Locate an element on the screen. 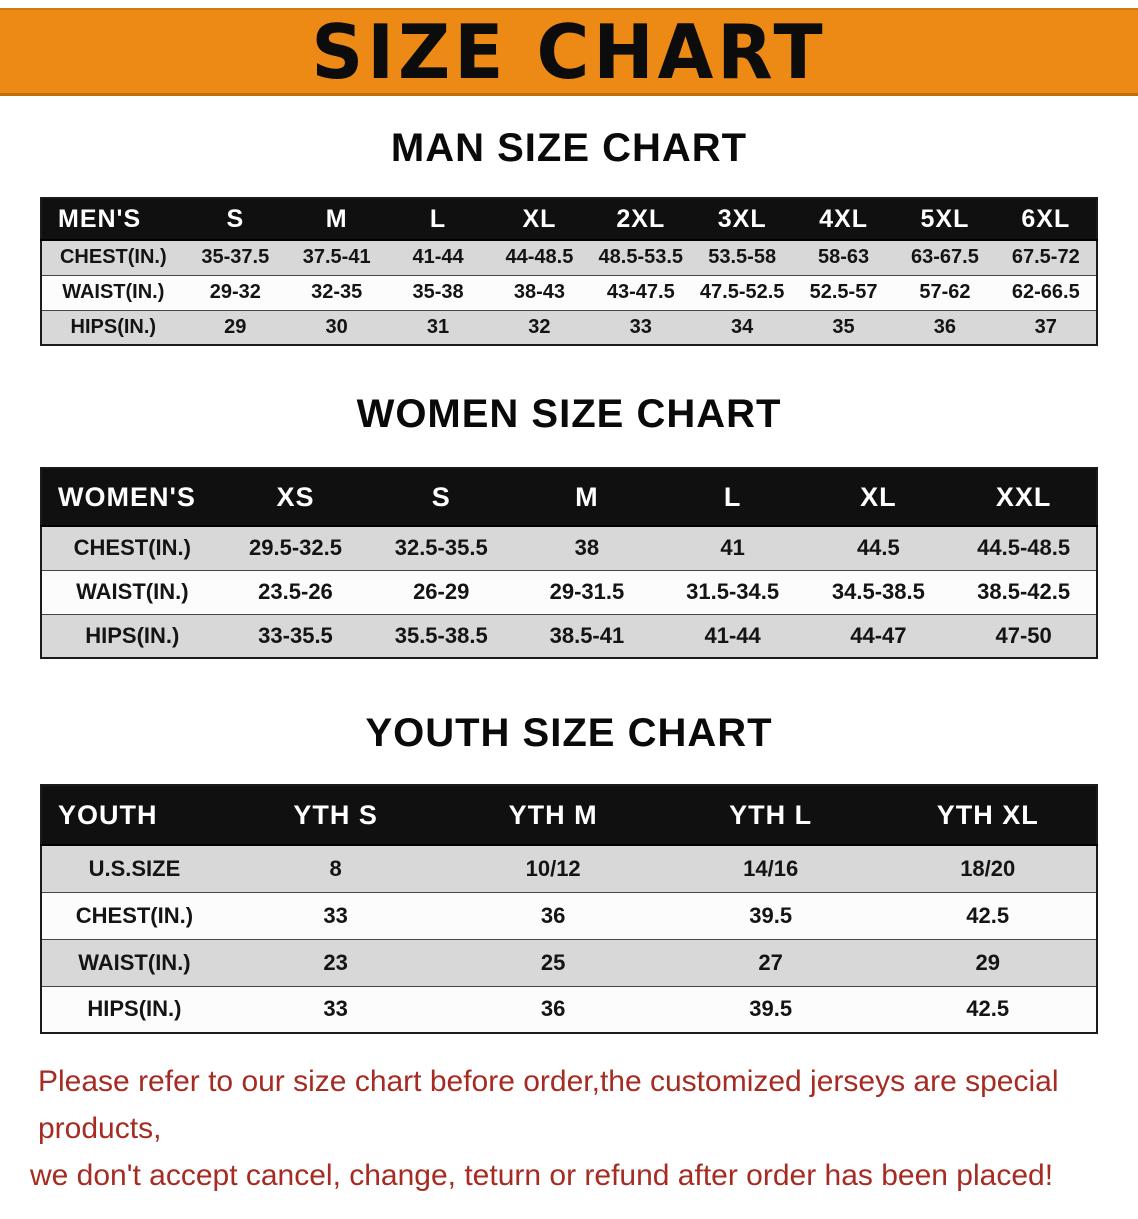 Image resolution: width=1138 pixels, height=1219 pixels. size-value-cell: 44.5 is located at coordinates (878, 548).